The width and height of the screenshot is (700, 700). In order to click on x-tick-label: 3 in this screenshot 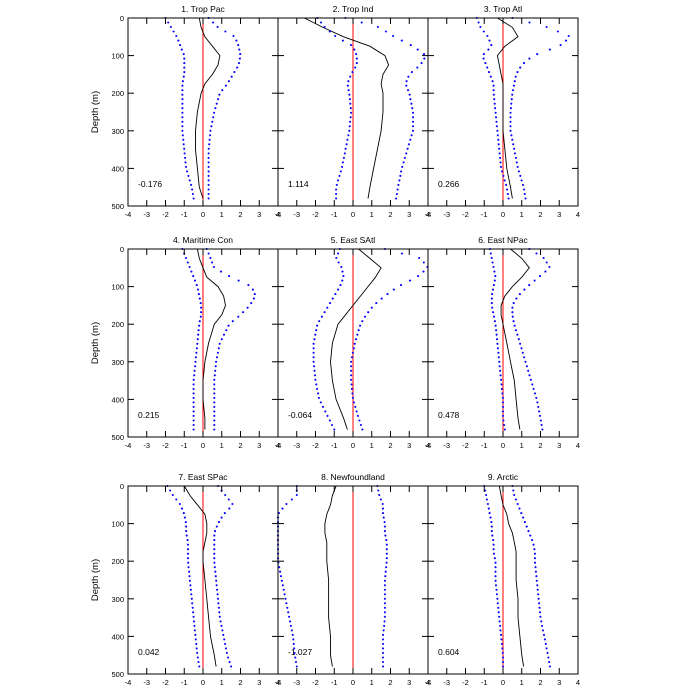, I will do `click(409, 445)`.